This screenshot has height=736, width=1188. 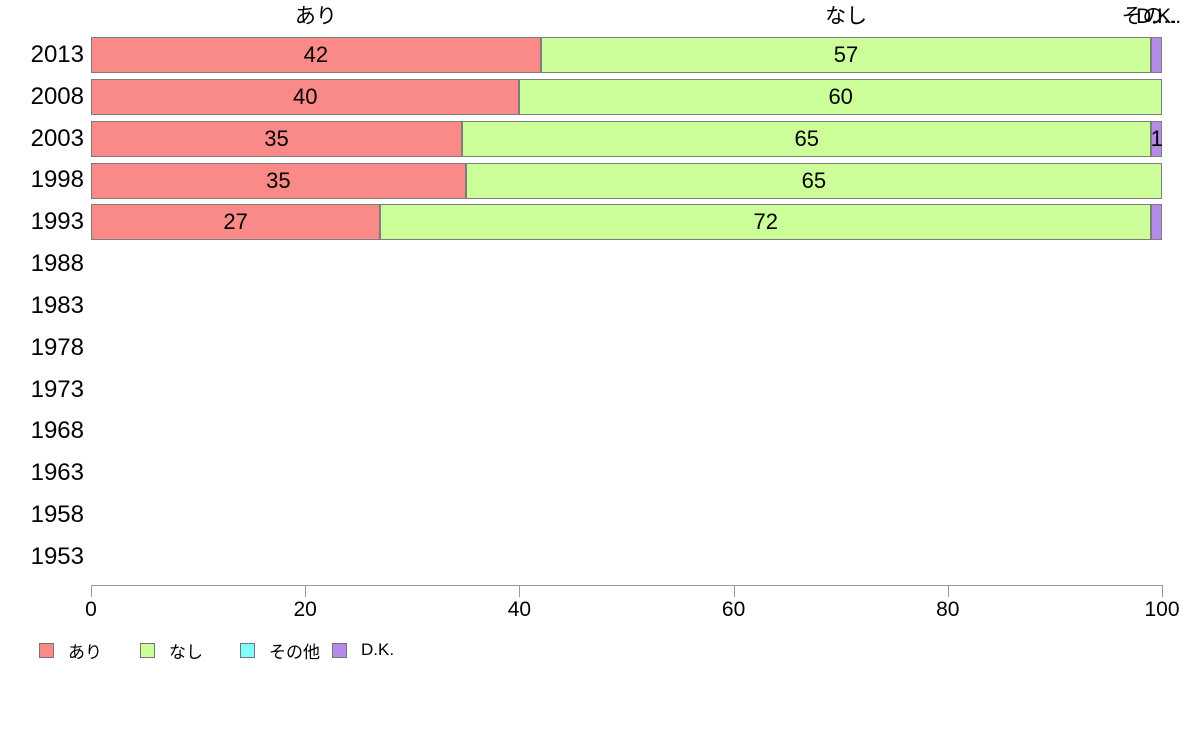 I want to click on y-axis-label: 1978, so click(x=57, y=347).